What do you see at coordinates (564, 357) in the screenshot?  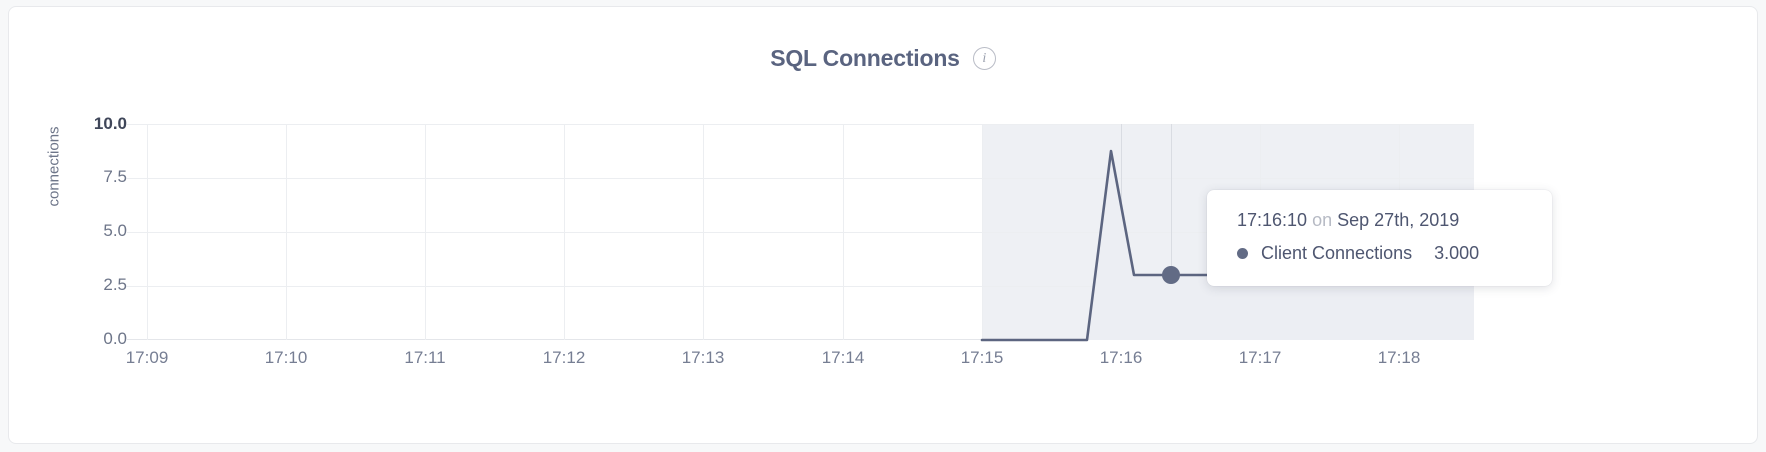 I see `x-tick-1712: 17:12` at bounding box center [564, 357].